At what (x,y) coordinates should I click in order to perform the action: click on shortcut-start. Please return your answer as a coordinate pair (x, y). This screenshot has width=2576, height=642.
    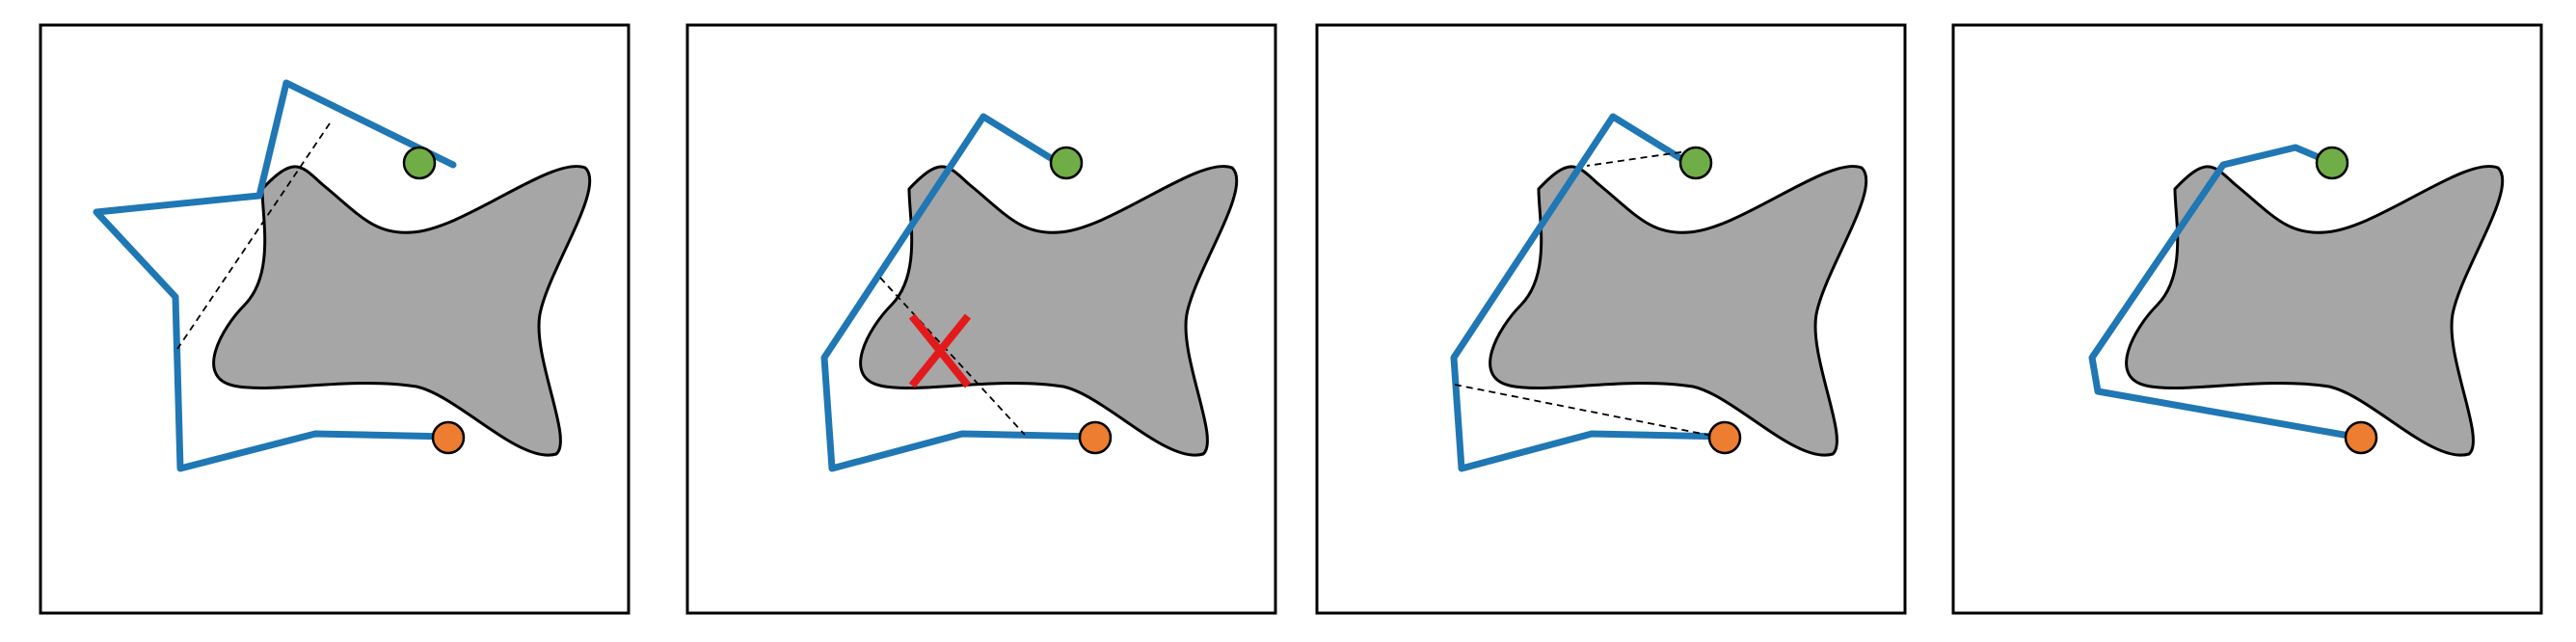
    Looking at the image, I should click on (1640, 158).